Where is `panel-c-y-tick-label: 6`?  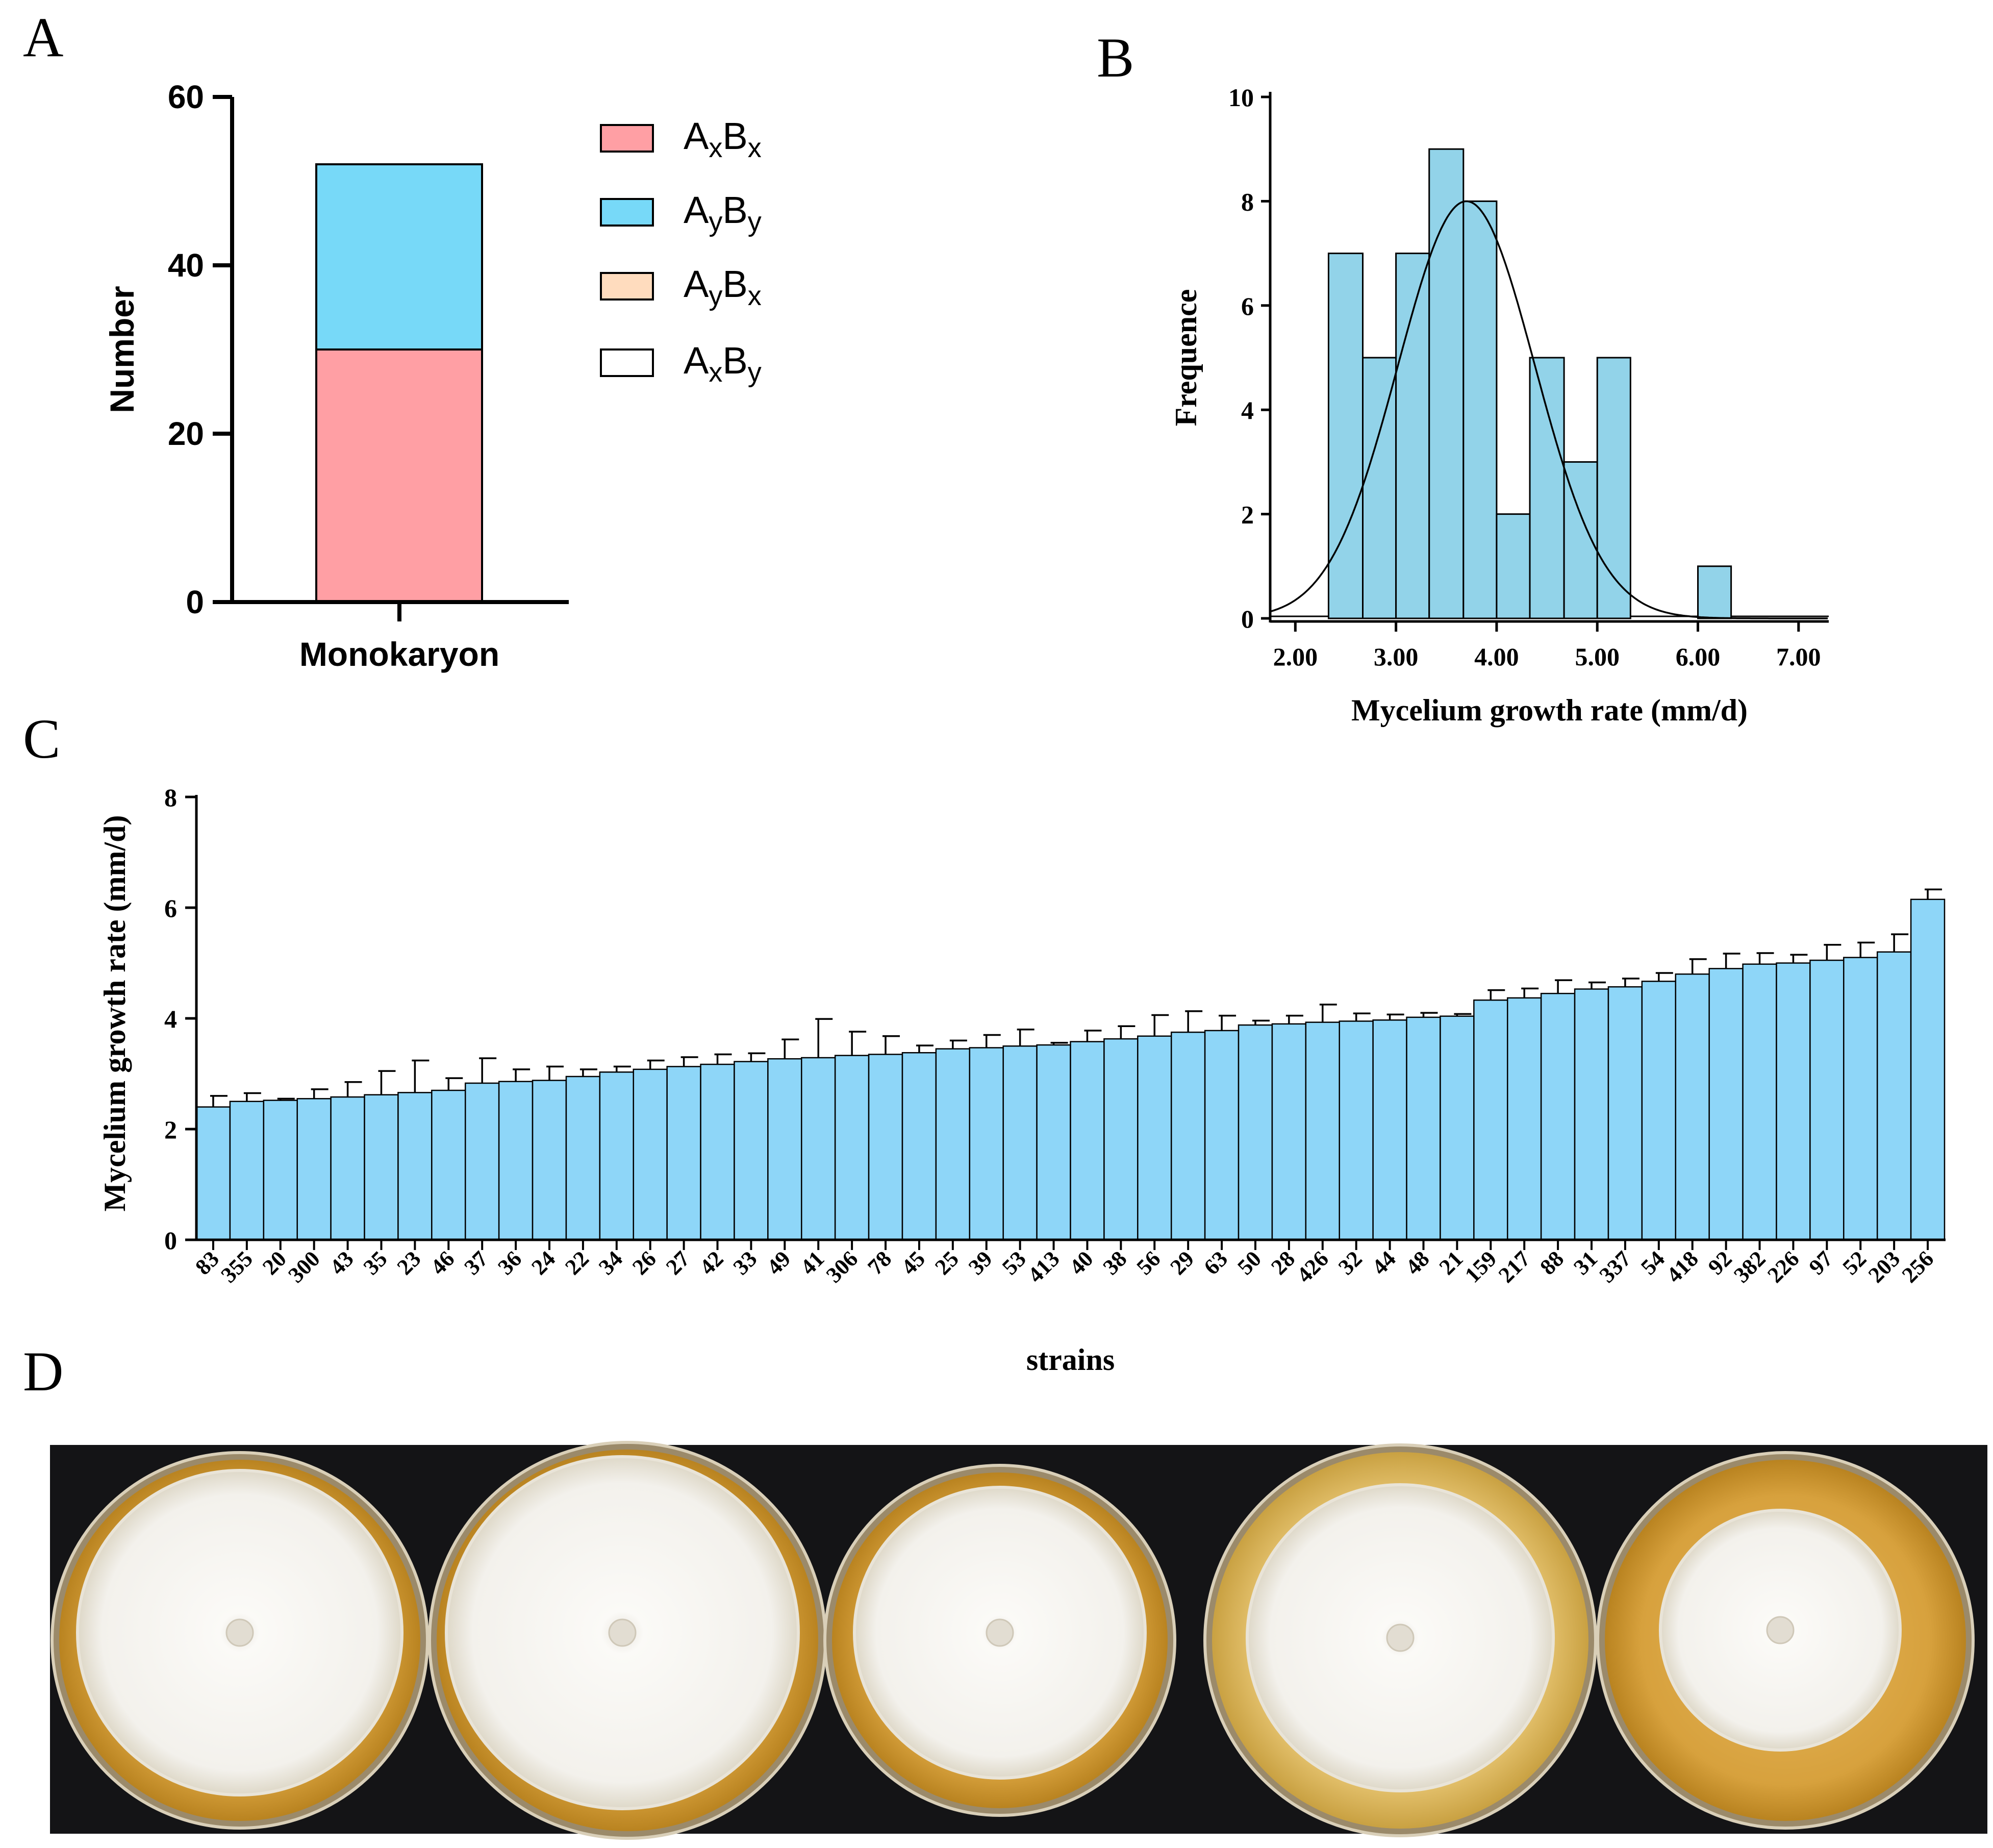 panel-c-y-tick-label: 6 is located at coordinates (170, 908).